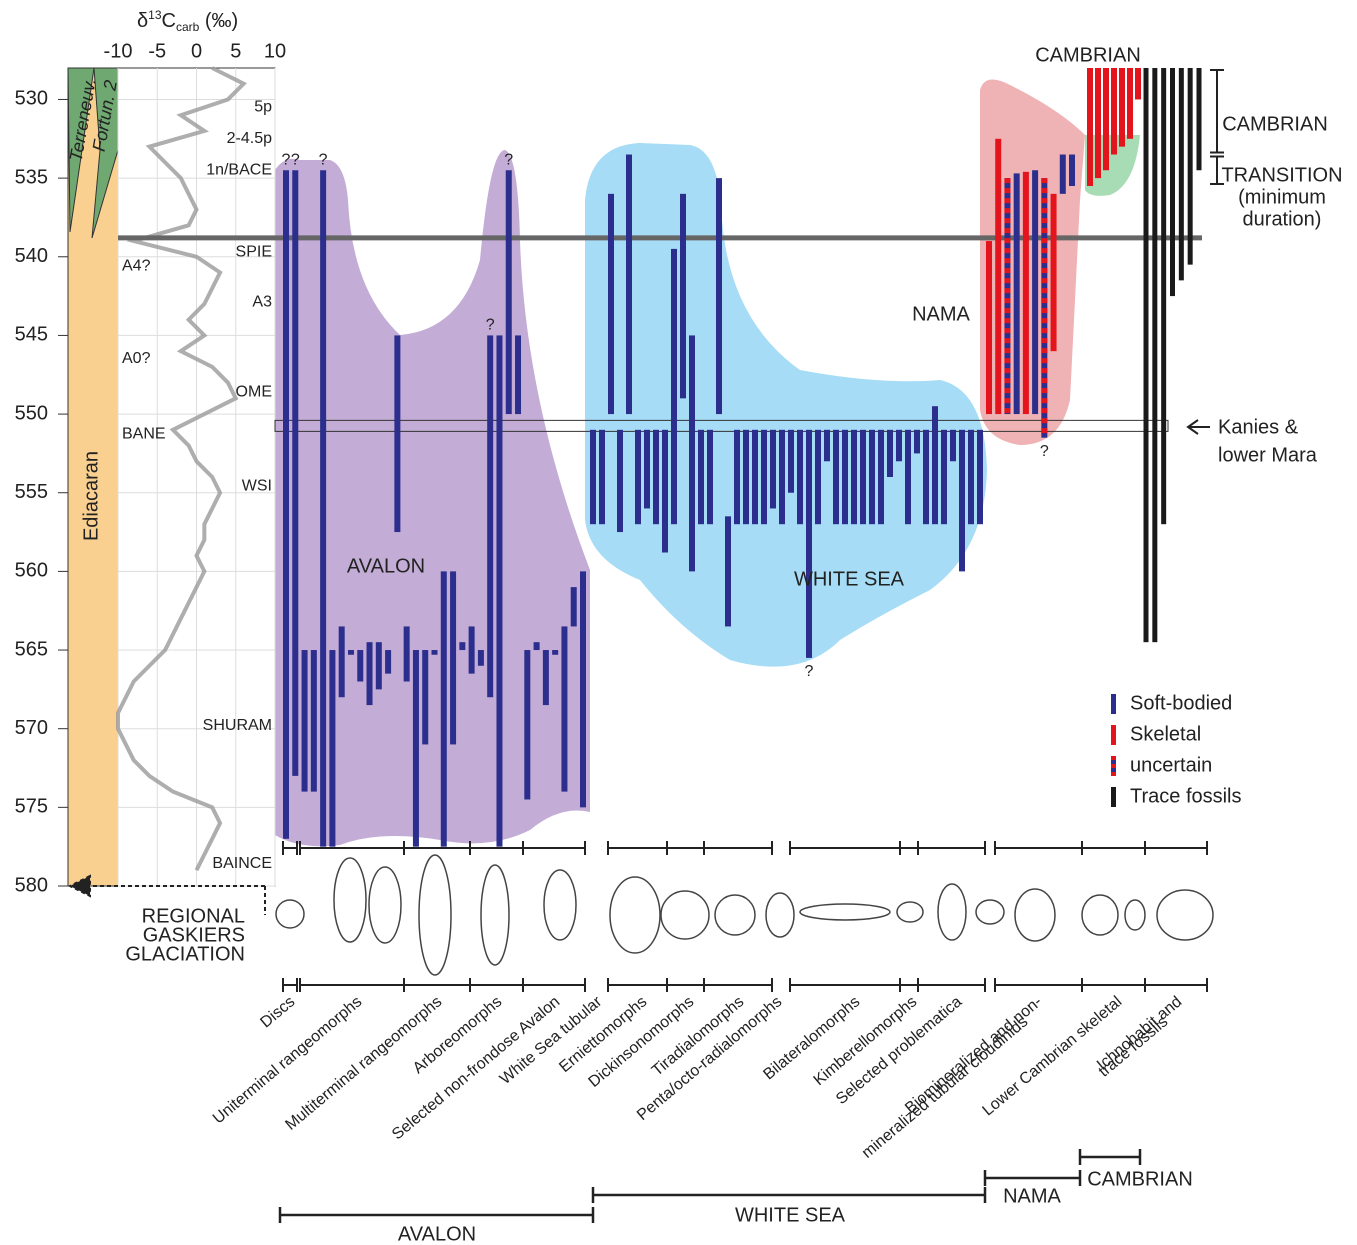 The image size is (1357, 1245). I want to click on kanies-label: Kanies &, so click(1258, 427).